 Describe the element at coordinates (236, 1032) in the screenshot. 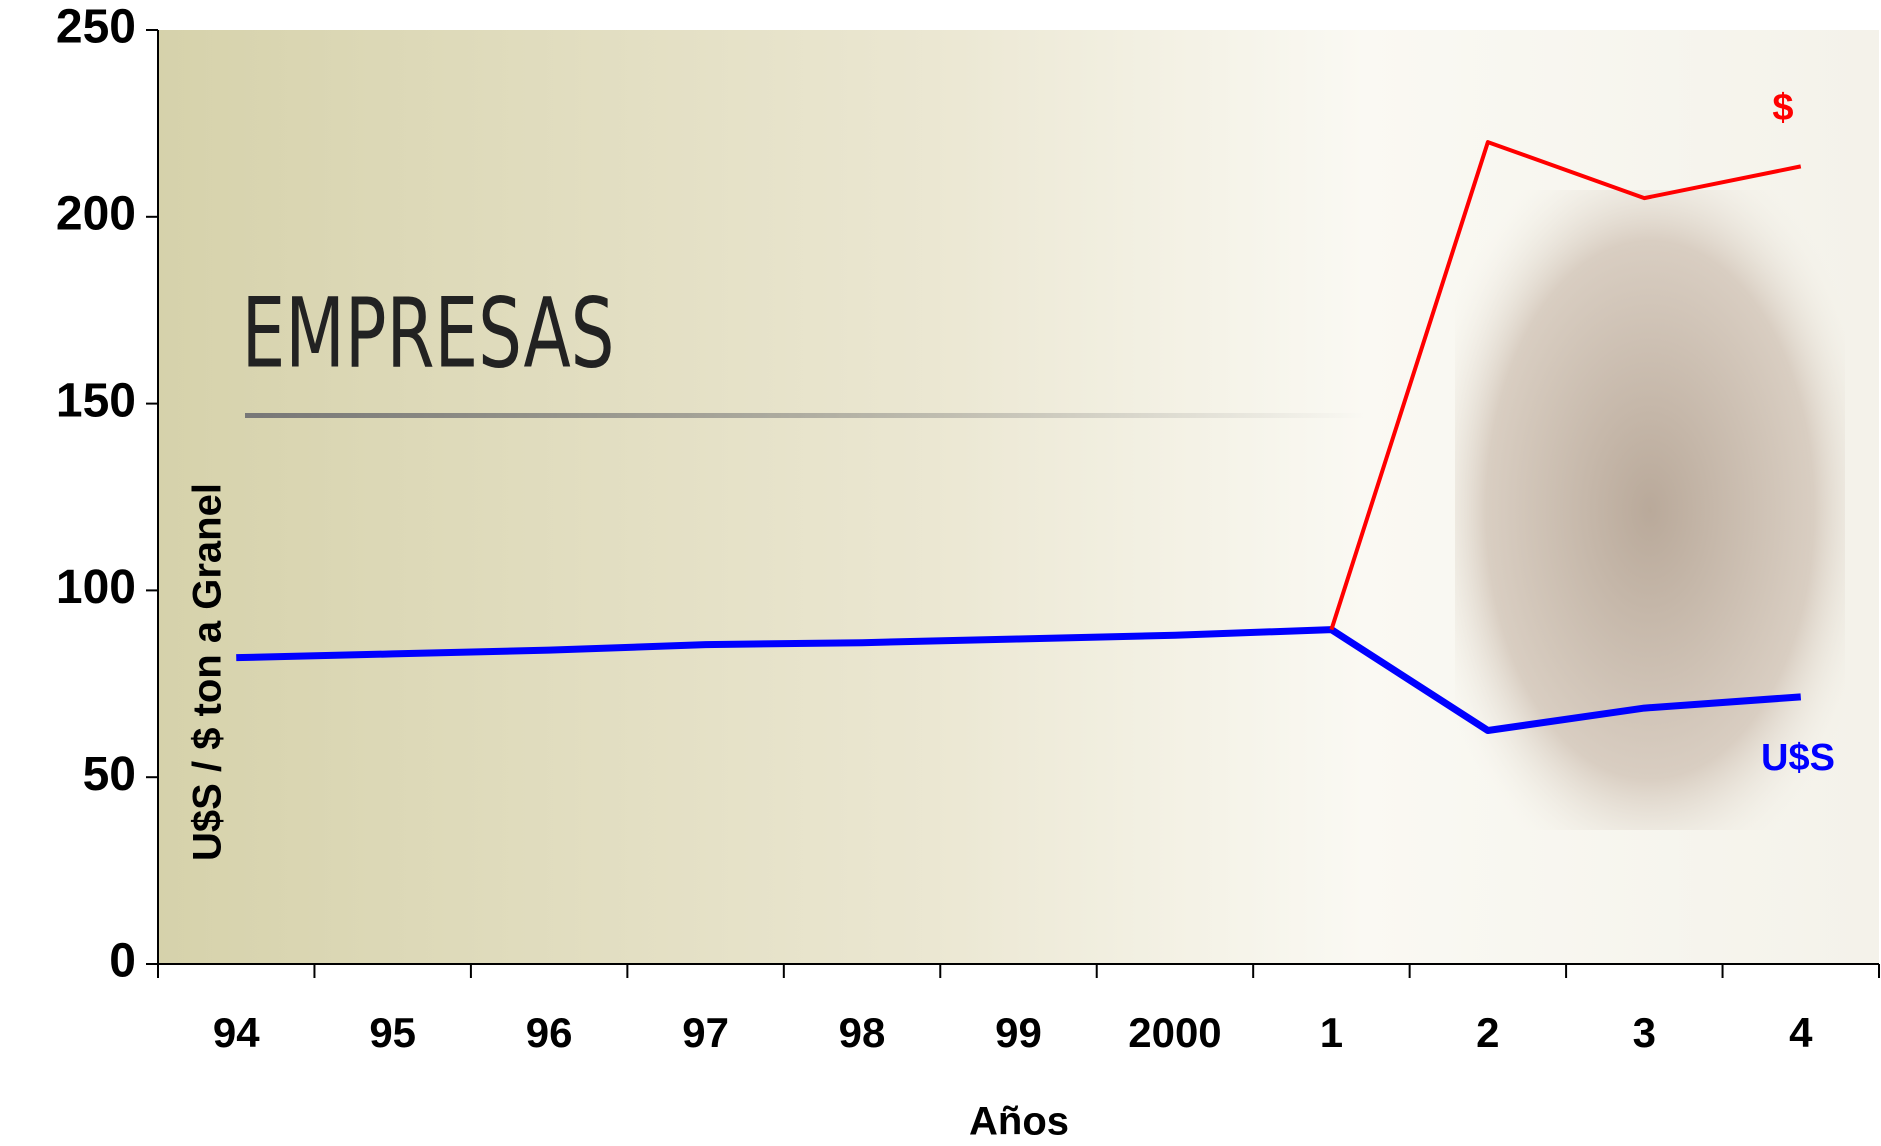

I see `x-tick-label: 94` at that location.